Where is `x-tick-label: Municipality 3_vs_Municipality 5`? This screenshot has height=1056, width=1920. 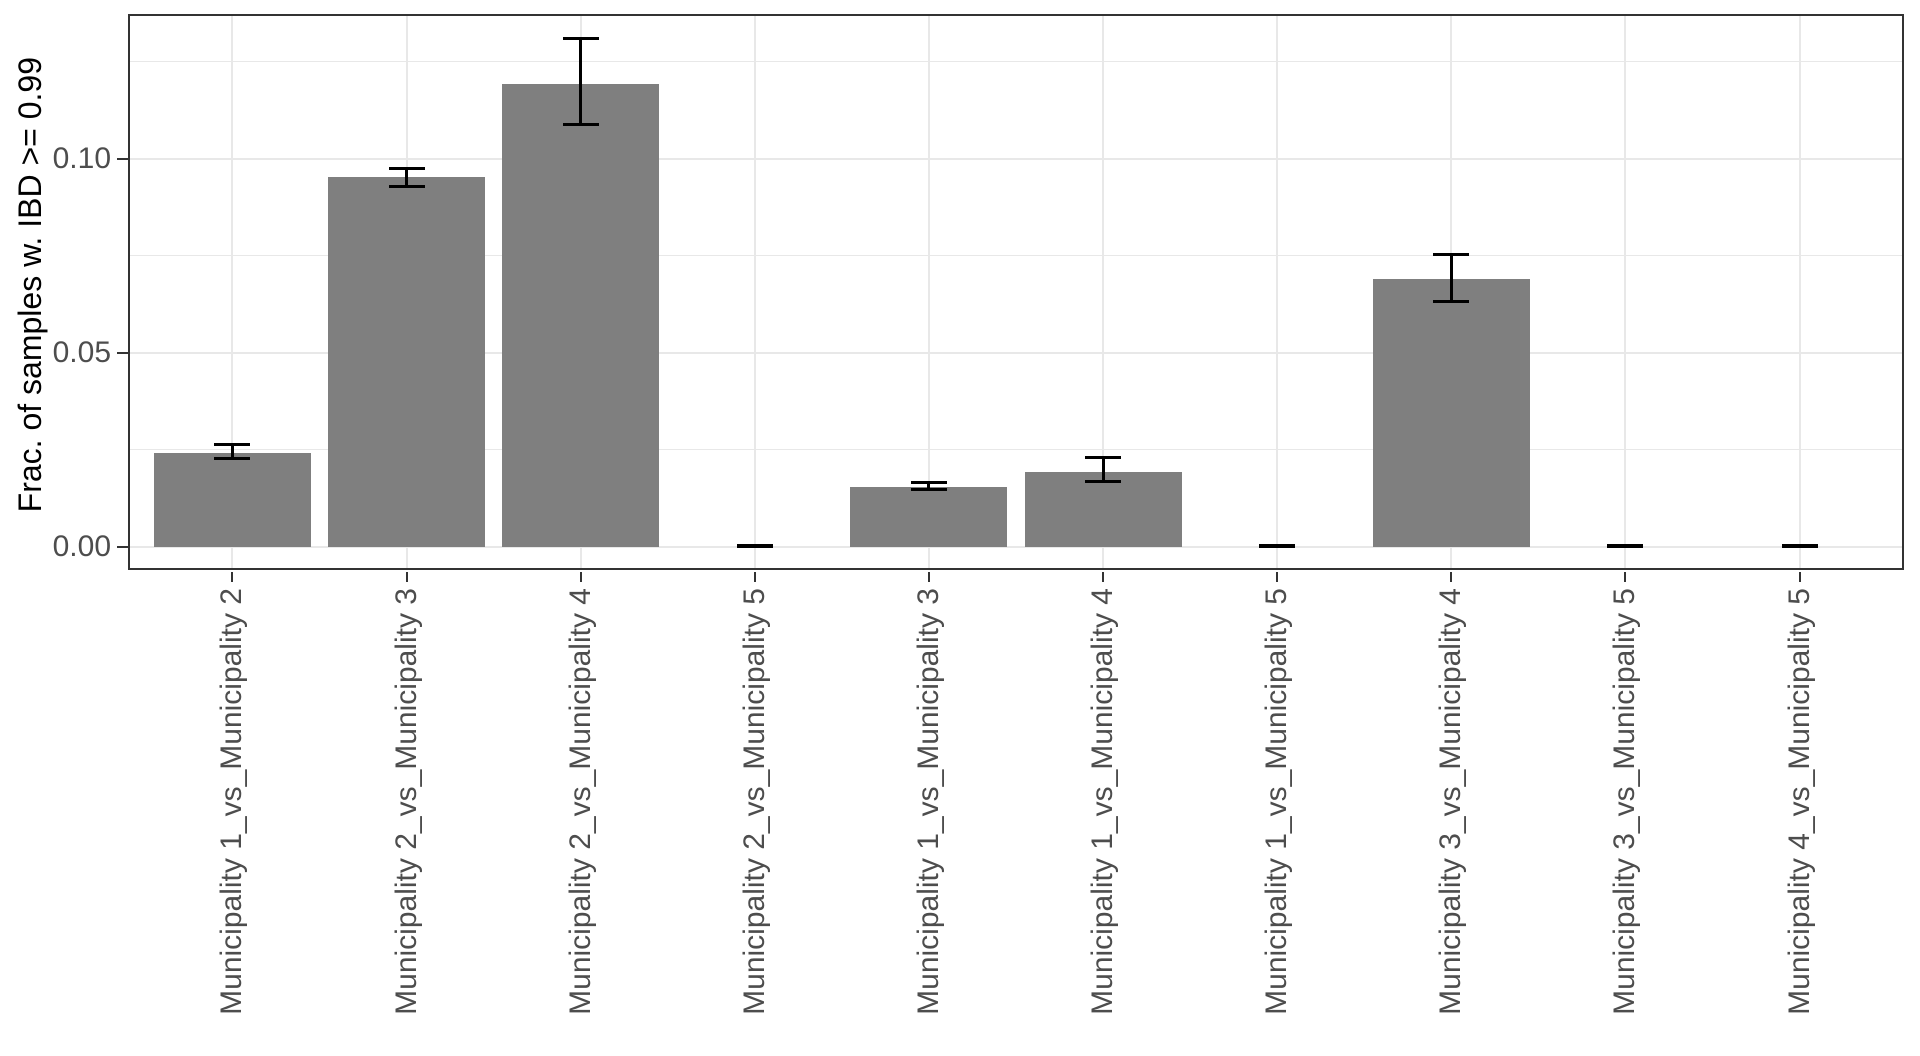
x-tick-label: Municipality 3_vs_Municipality 5 is located at coordinates (1625, 801).